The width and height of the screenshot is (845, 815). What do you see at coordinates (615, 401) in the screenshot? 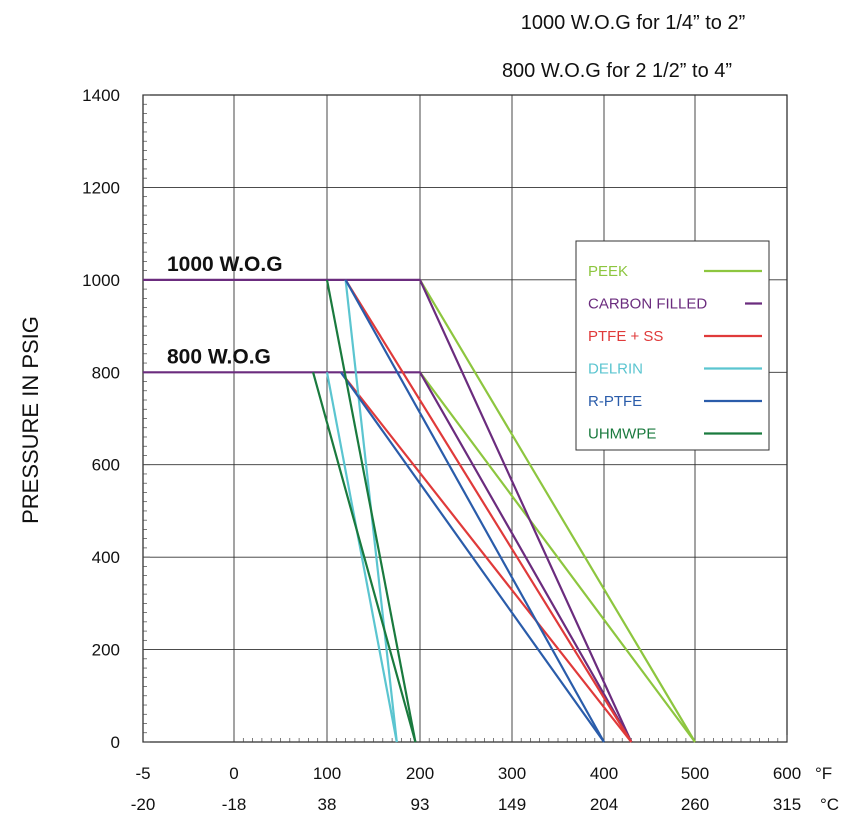
I see `legend-label: R-PTFE` at bounding box center [615, 401].